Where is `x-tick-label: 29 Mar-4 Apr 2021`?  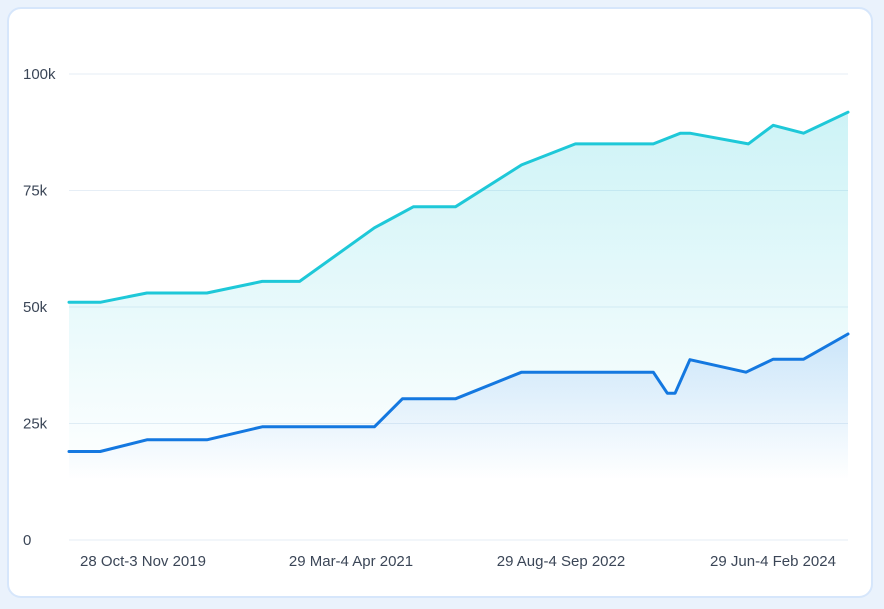
x-tick-label: 29 Mar-4 Apr 2021 is located at coordinates (351, 561).